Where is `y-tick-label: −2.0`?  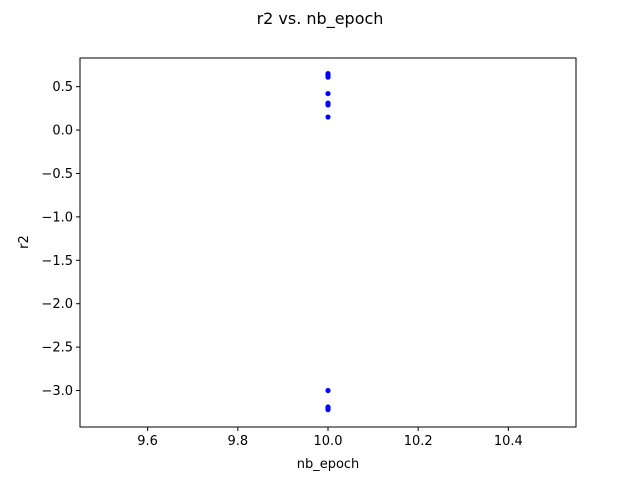 y-tick-label: −2.0 is located at coordinates (57, 304).